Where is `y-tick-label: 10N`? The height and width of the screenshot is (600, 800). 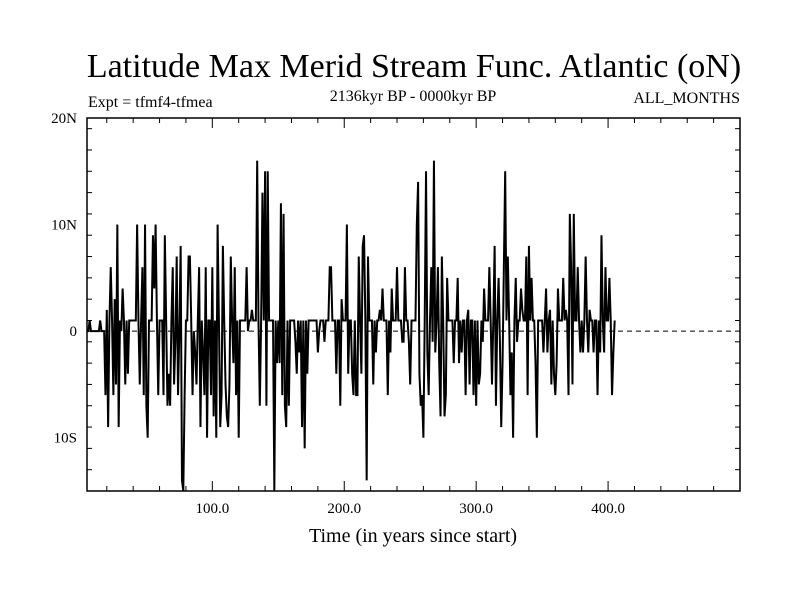 y-tick-label: 10N is located at coordinates (64, 226).